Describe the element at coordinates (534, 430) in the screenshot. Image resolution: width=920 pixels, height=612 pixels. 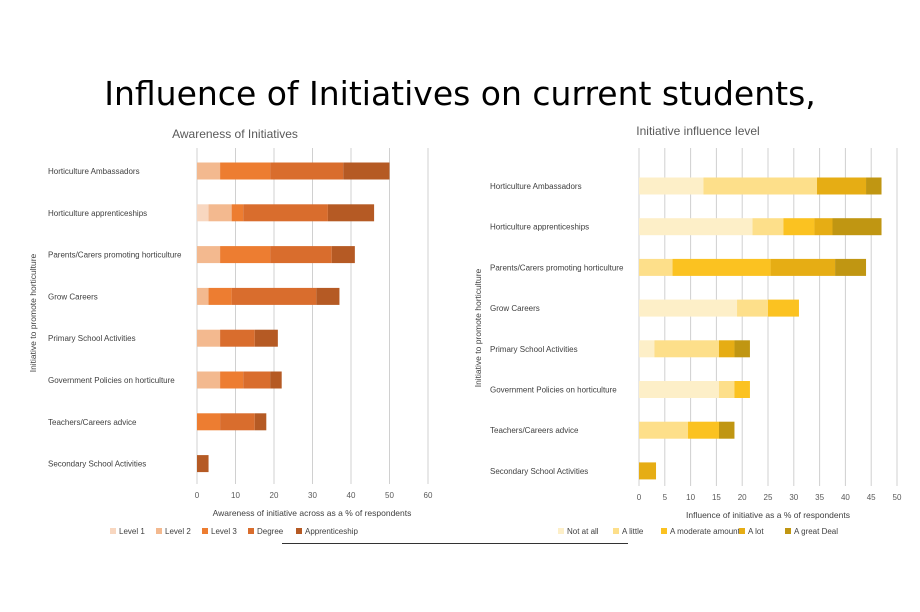
I see `influence-category-label: Teachers/Careers advice` at that location.